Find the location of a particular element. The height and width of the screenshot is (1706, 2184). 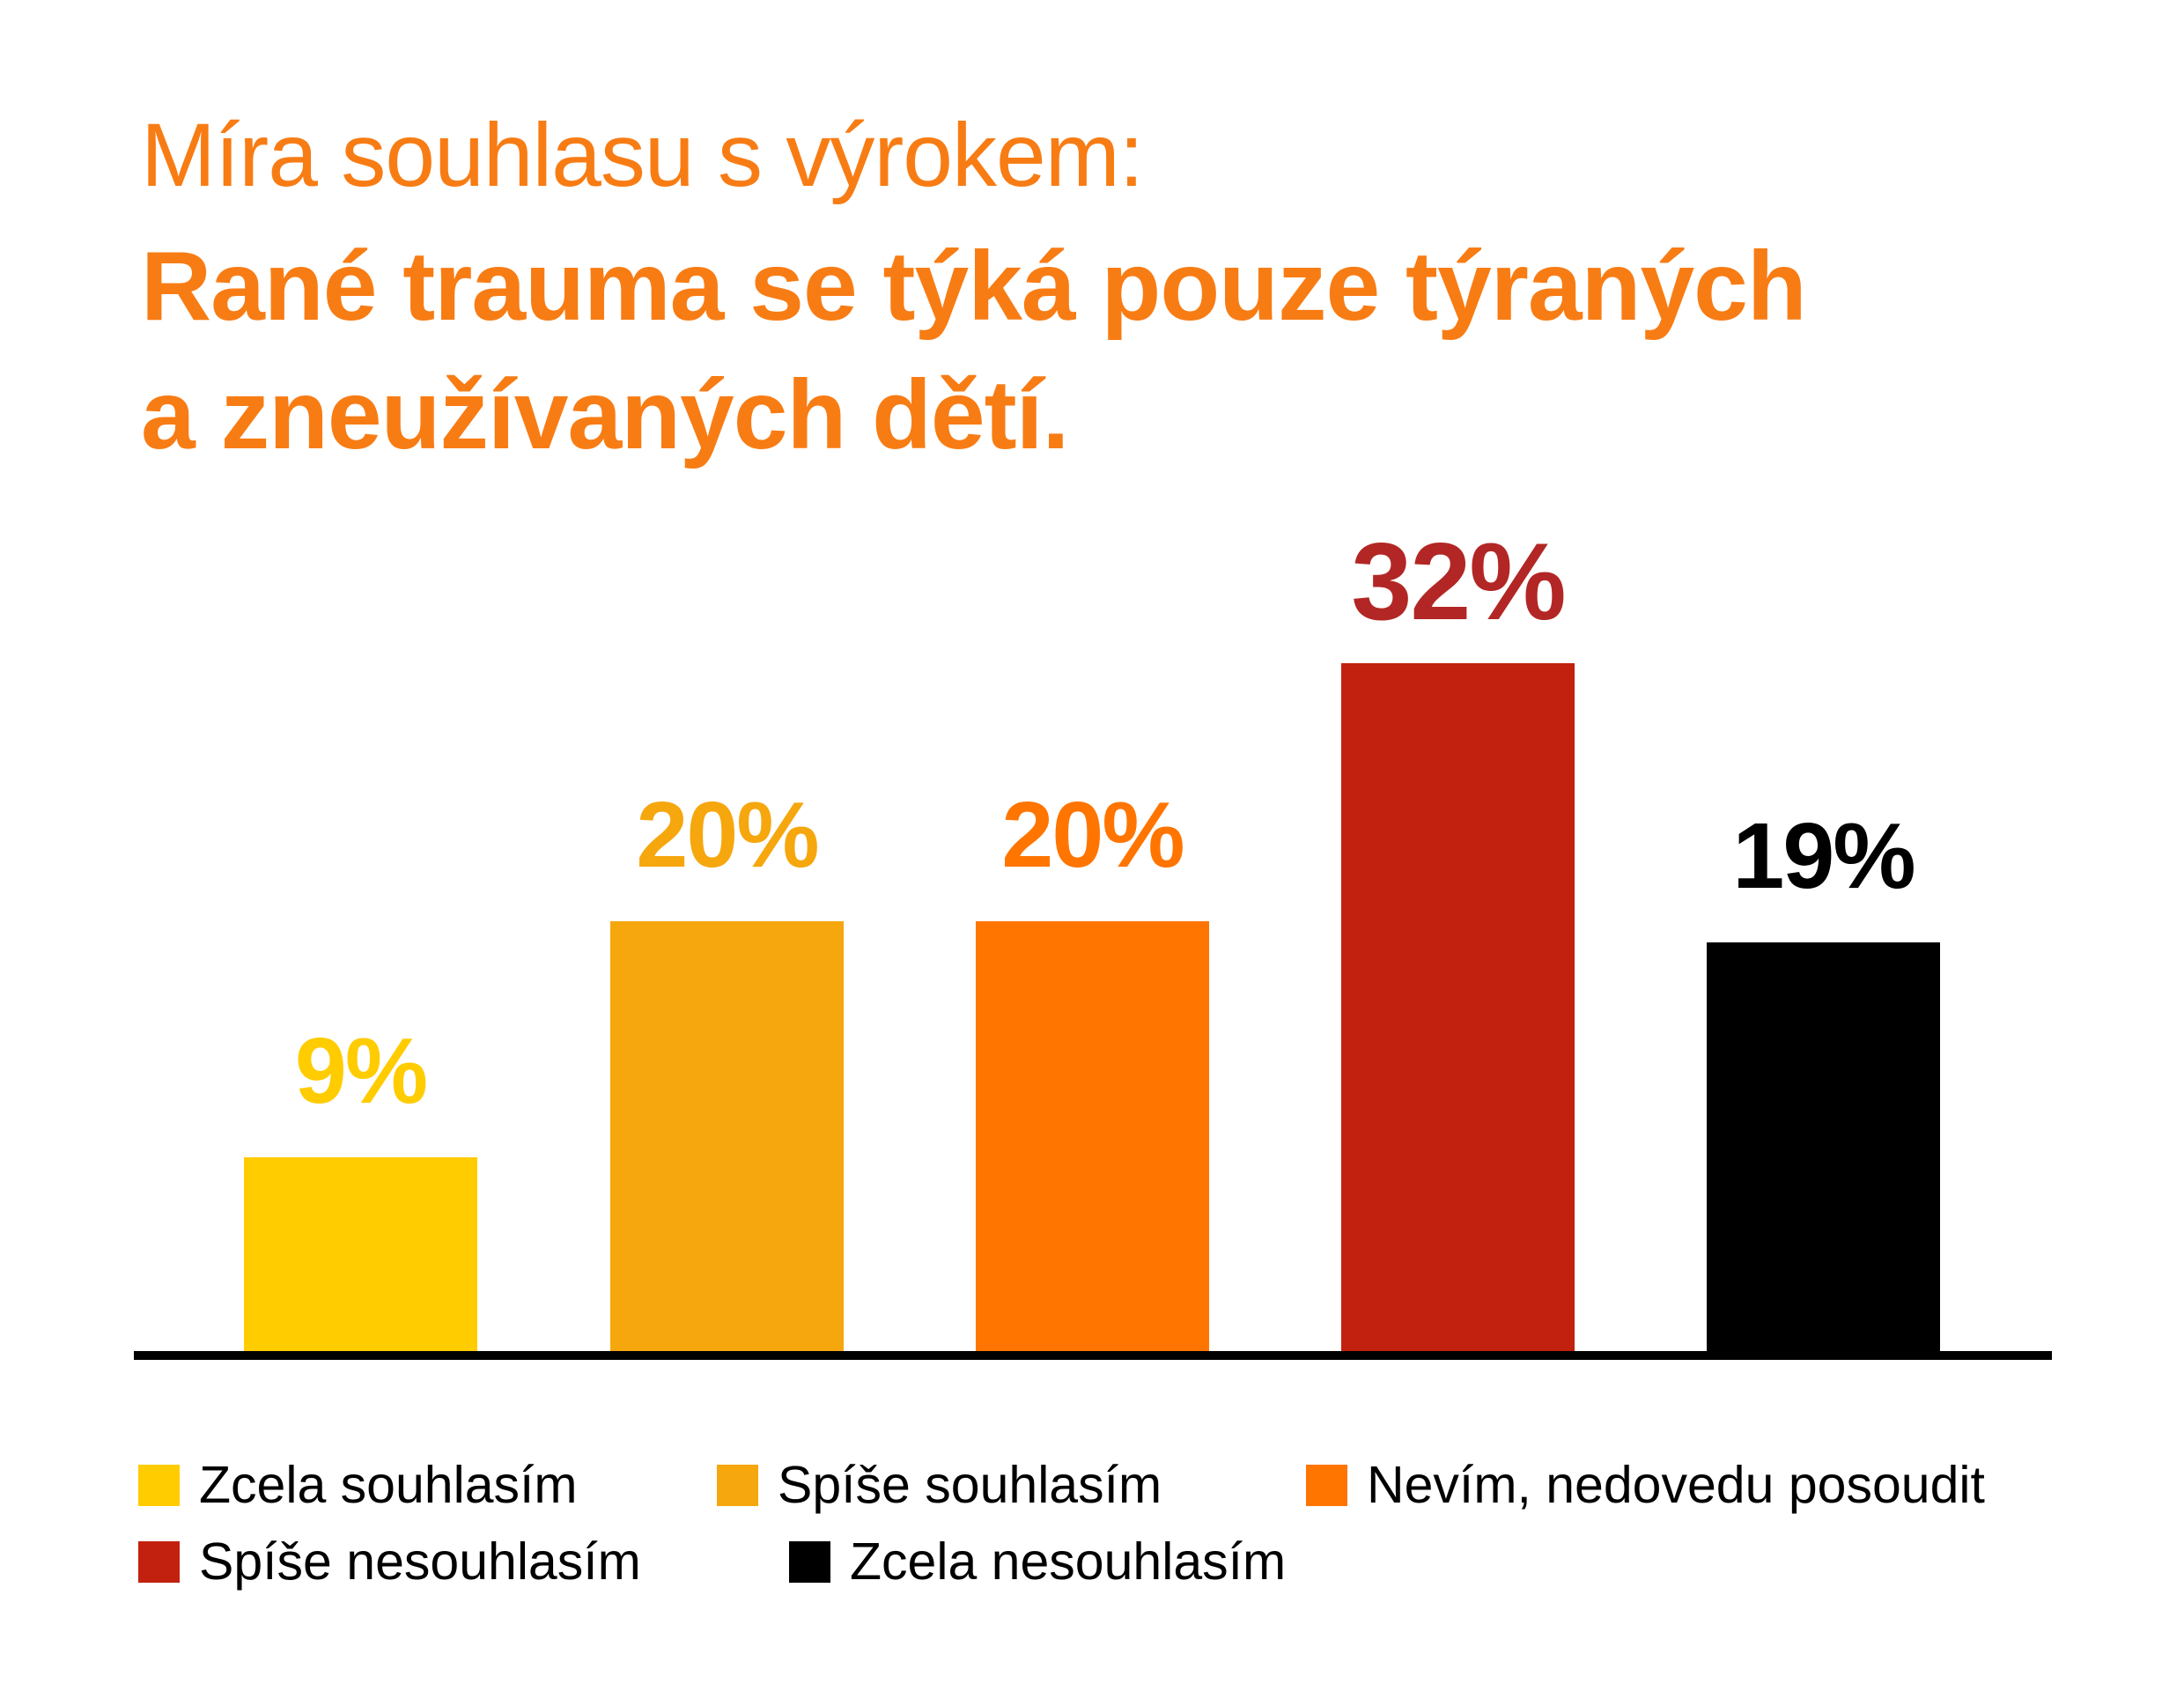

legend-label: Zcela souhlasím is located at coordinates (388, 1485).